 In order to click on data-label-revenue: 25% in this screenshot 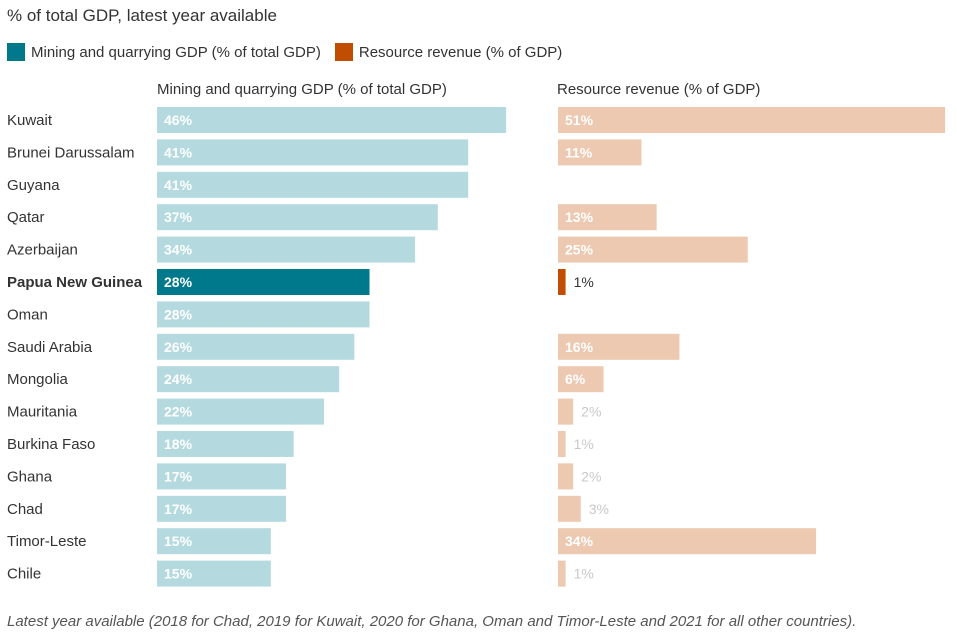, I will do `click(579, 250)`.